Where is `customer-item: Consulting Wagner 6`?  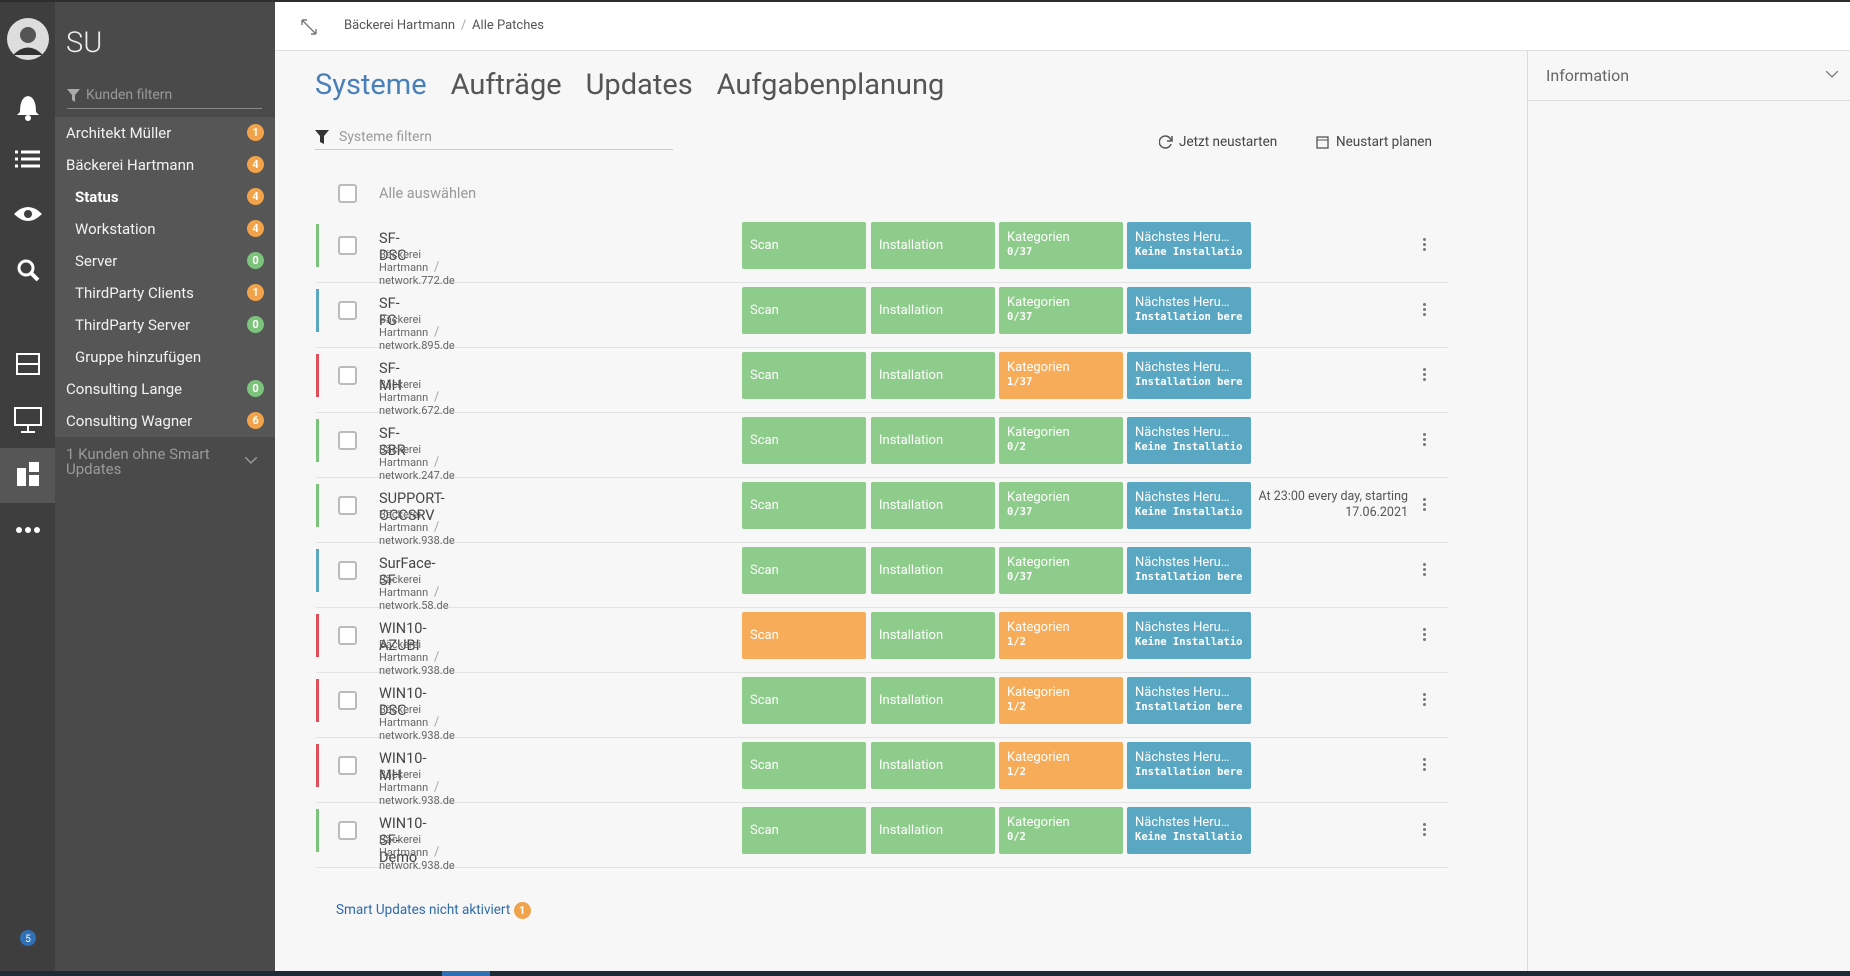
customer-item: Consulting Wagner 6 is located at coordinates (165, 421).